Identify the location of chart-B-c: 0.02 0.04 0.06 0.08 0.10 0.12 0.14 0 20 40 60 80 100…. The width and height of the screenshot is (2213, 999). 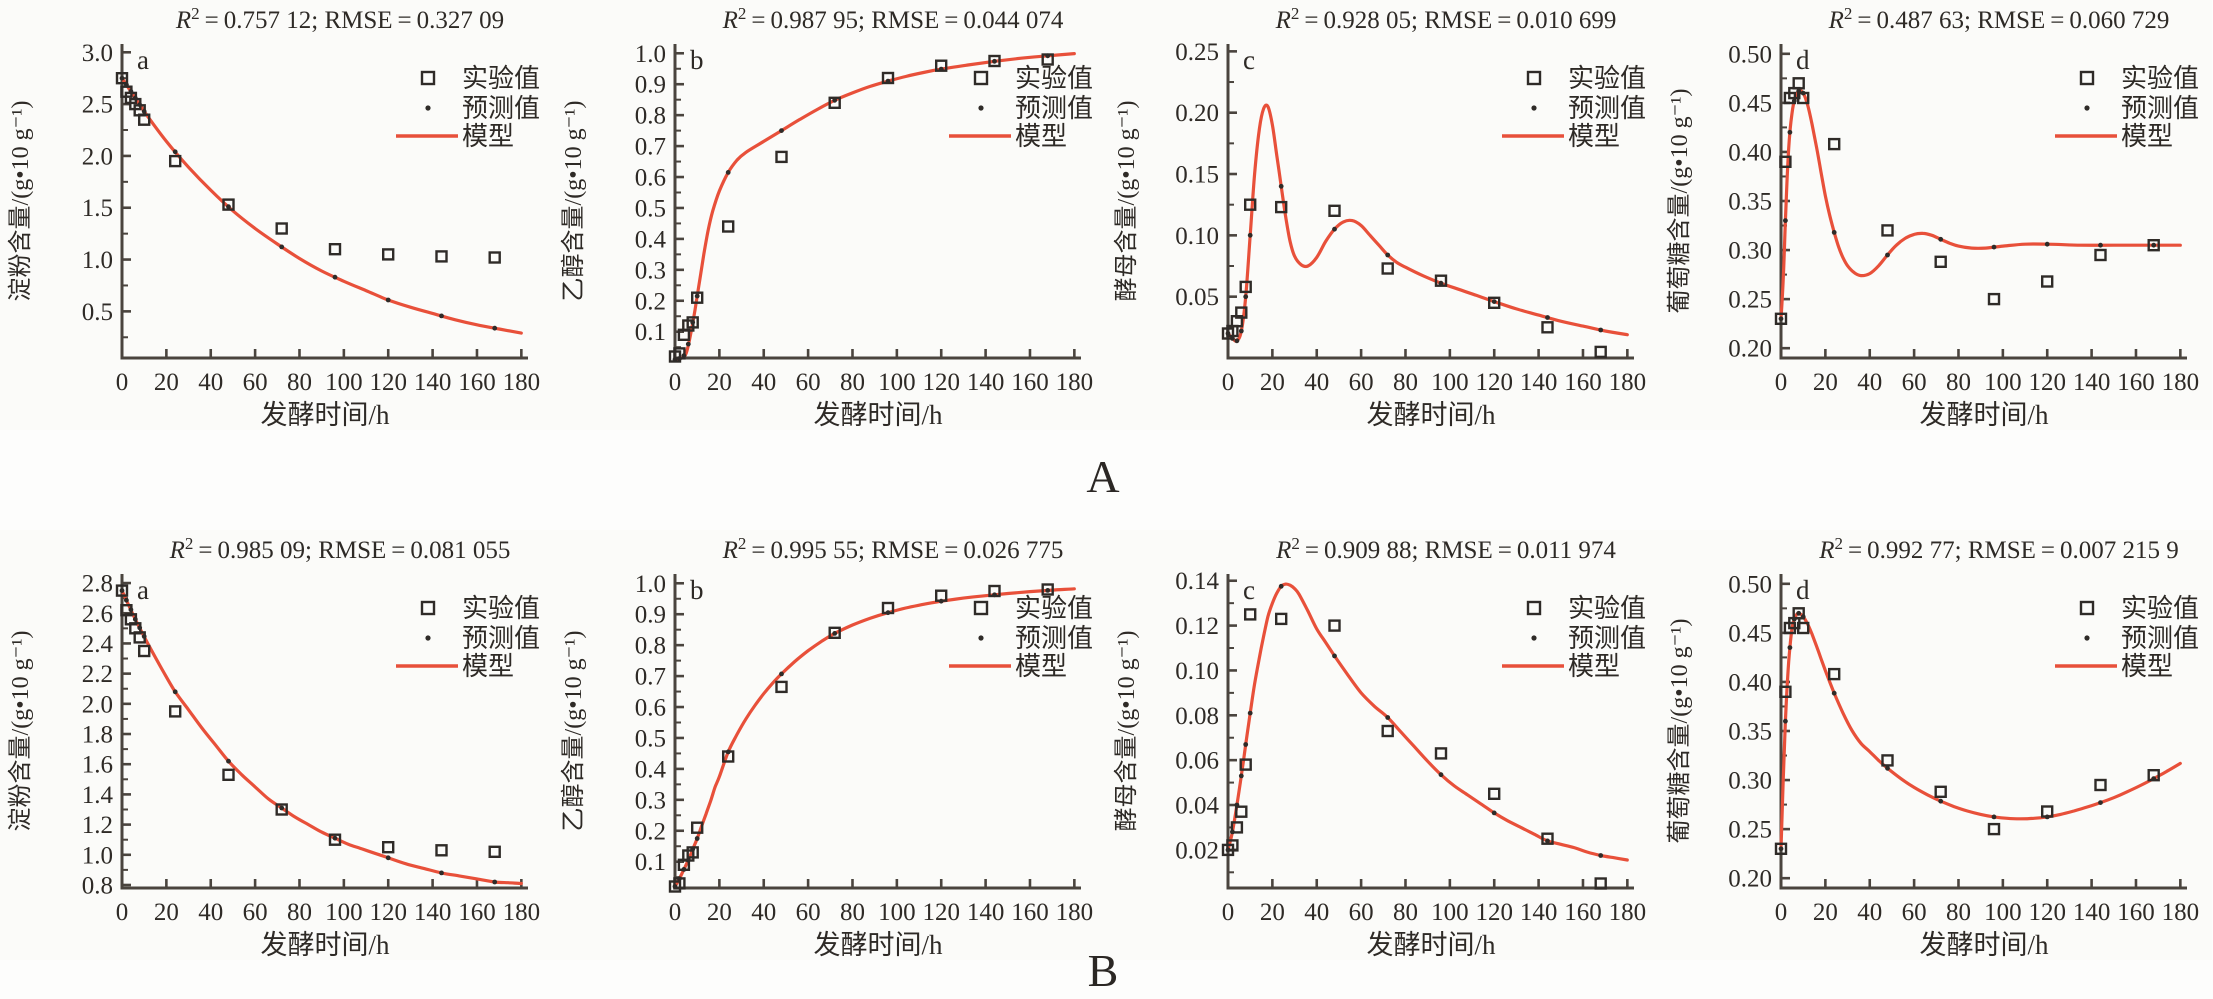
(1382, 745).